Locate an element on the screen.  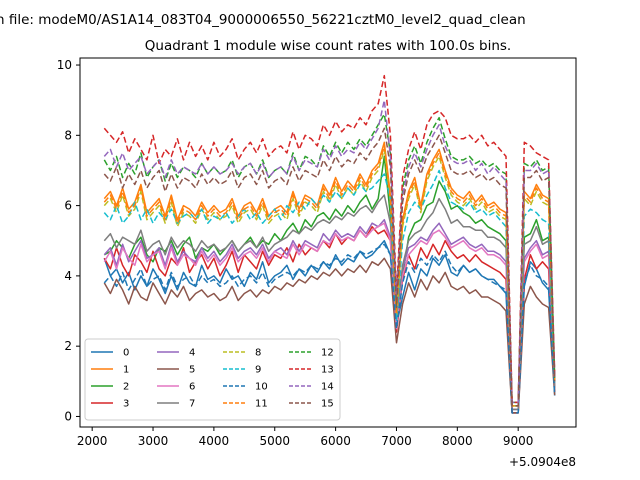
x-offset-label: +5.0904e8 is located at coordinates (542, 462).